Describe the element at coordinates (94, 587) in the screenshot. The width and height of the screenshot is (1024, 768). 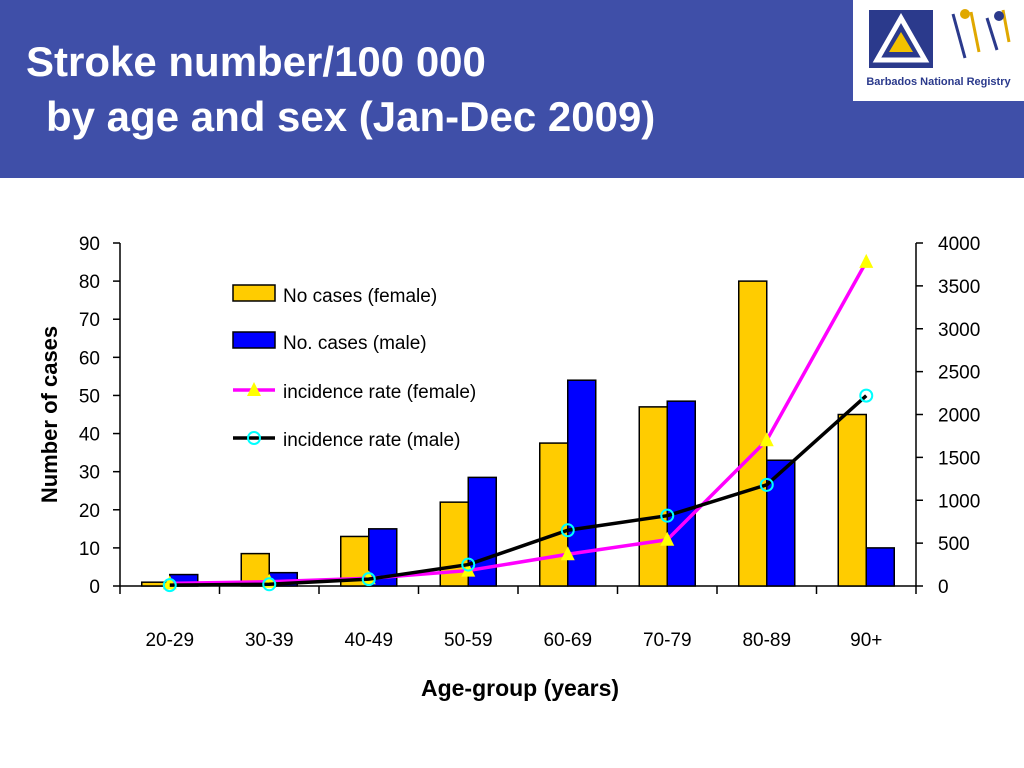
I see `y-tick-label: 0` at that location.